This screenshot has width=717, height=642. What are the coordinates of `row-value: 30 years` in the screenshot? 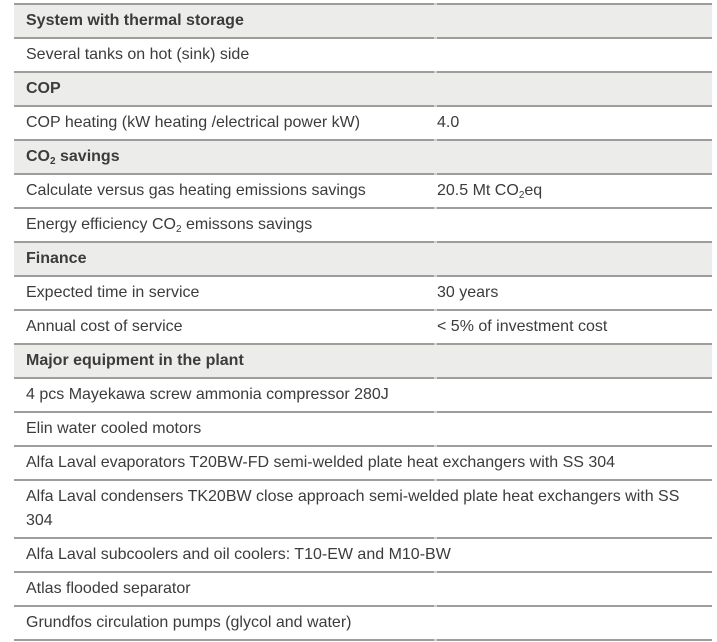 It's located at (570, 293).